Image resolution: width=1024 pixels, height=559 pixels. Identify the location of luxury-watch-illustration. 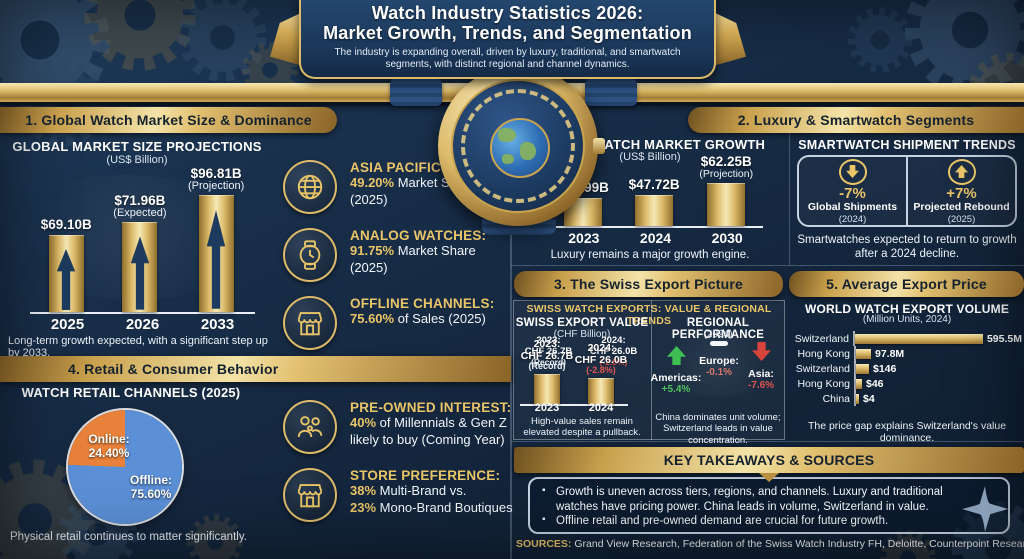
(521, 146).